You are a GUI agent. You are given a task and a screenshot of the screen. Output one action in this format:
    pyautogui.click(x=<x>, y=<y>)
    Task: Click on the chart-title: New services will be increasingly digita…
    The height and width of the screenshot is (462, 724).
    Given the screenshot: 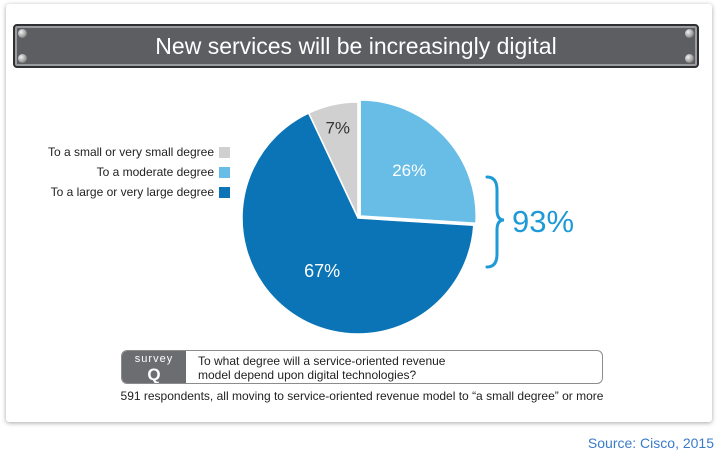 What is the action you would take?
    pyautogui.click(x=356, y=46)
    